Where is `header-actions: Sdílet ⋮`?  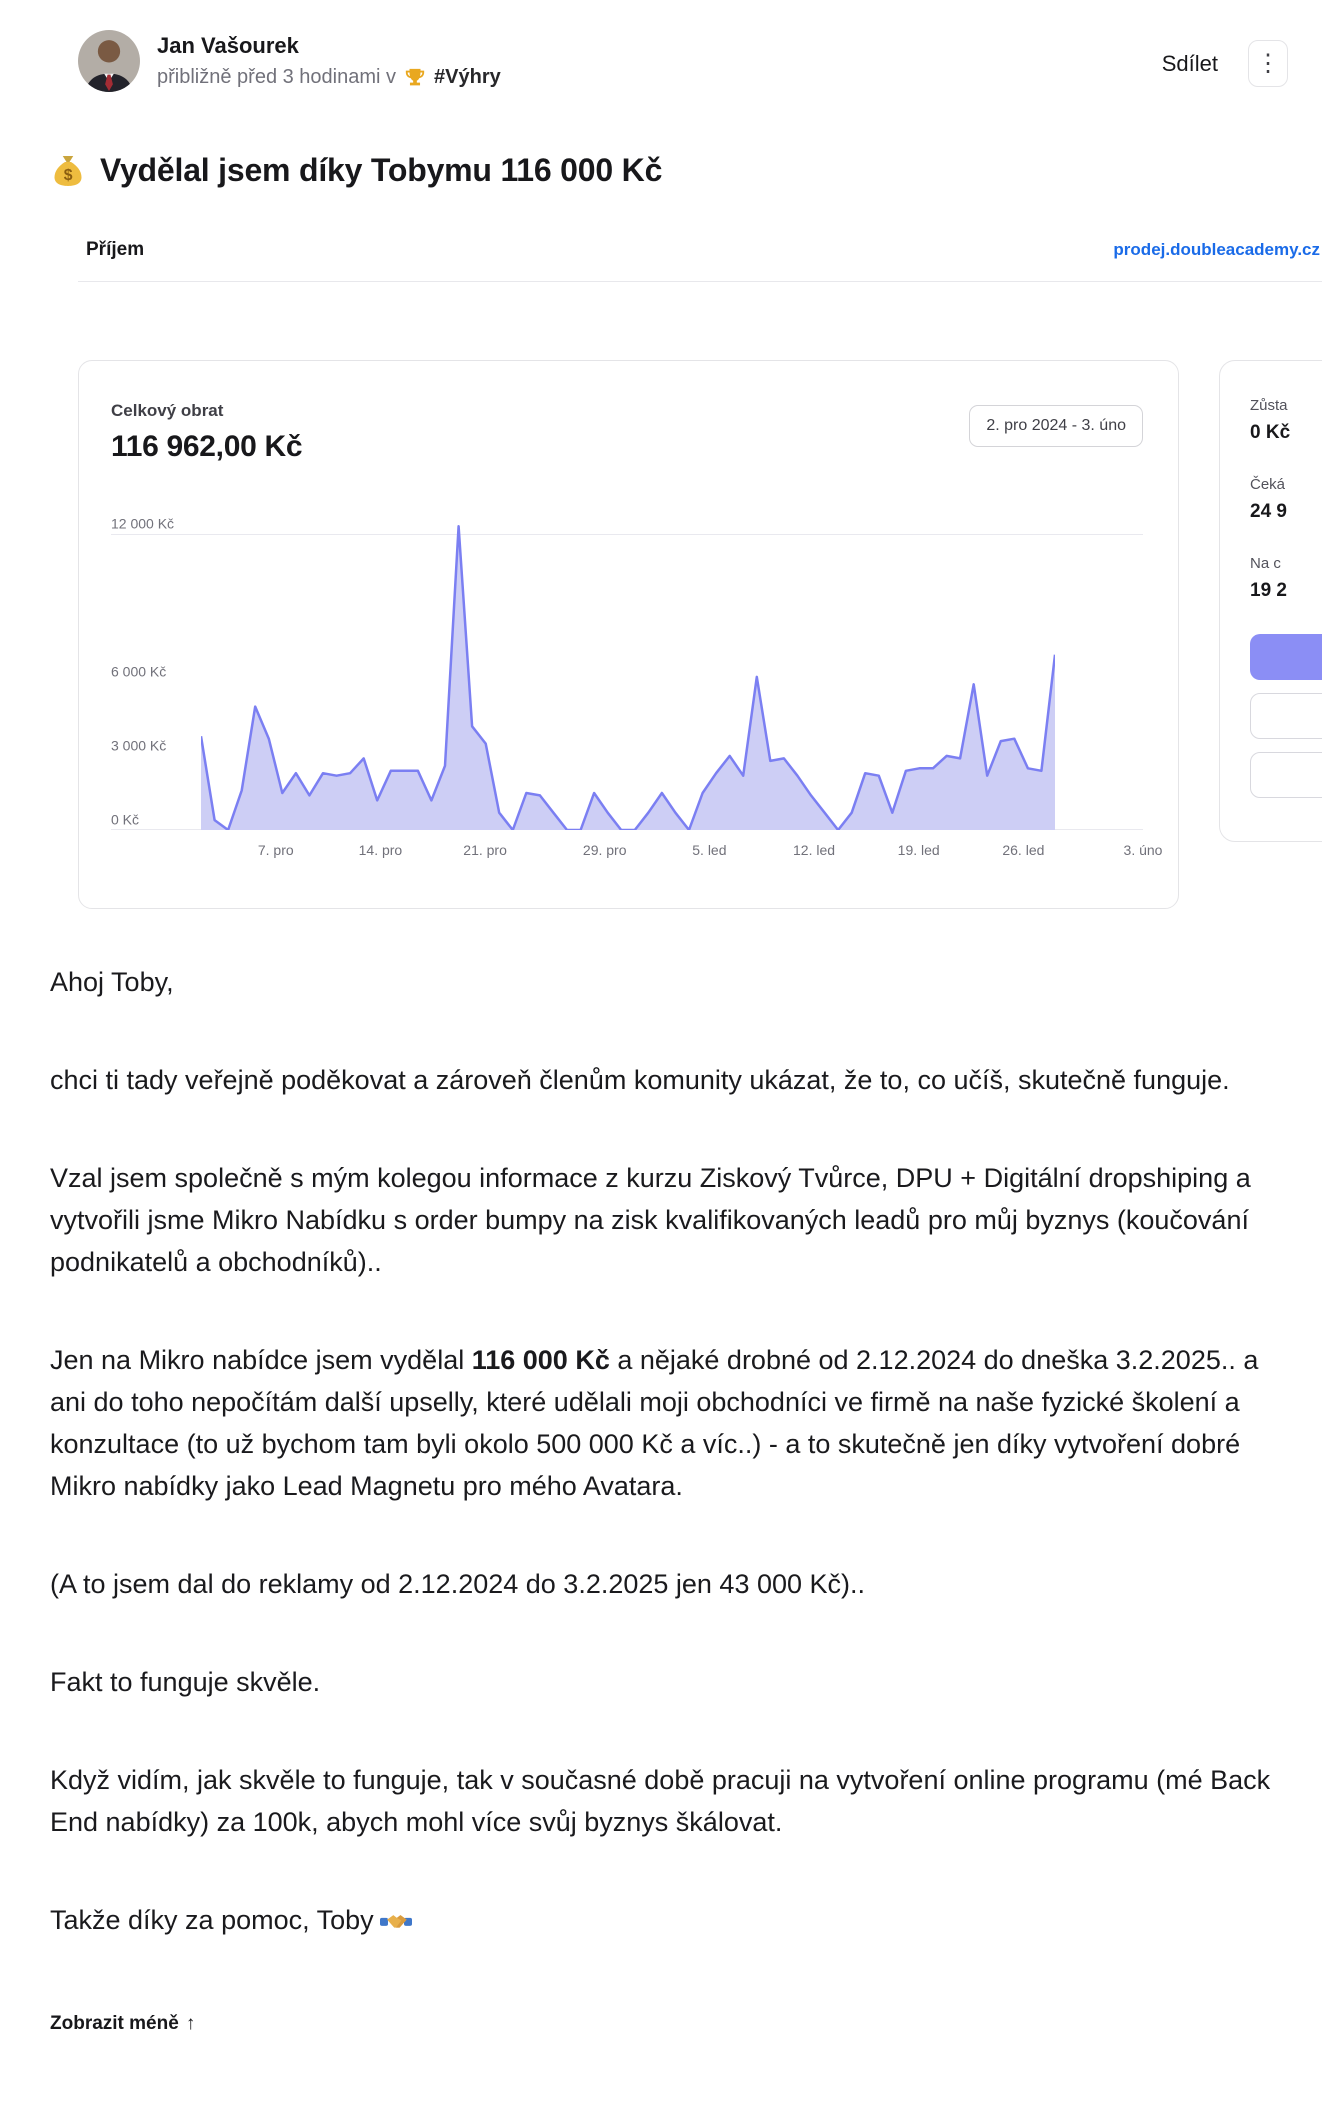 header-actions: Sdílet ⋮ is located at coordinates (1225, 63).